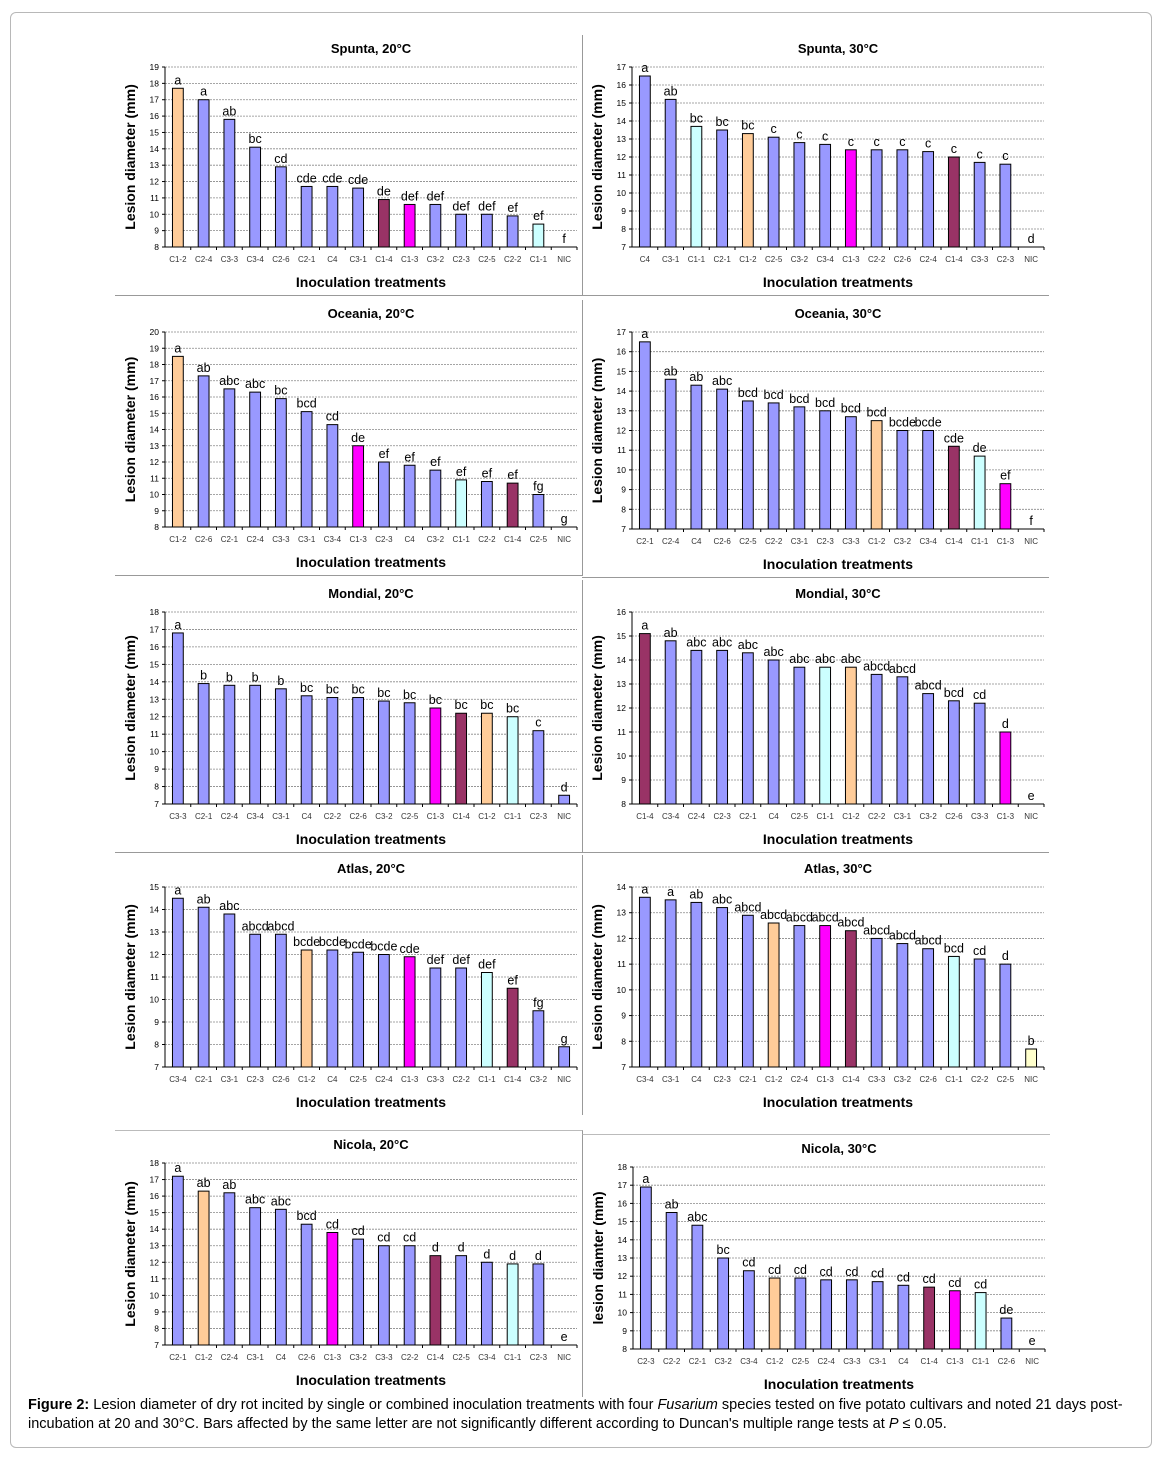 Image resolution: width=1160 pixels, height=1458 pixels. Describe the element at coordinates (539, 816) in the screenshot. I see `x-tick-label: C2-3` at that location.